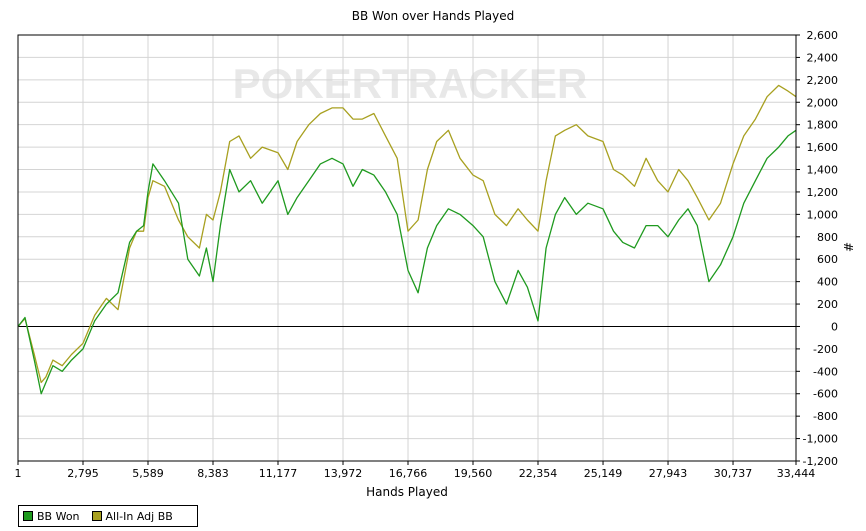 The width and height of the screenshot is (866, 531). Describe the element at coordinates (827, 237) in the screenshot. I see `y-tick-label: 800` at that location.